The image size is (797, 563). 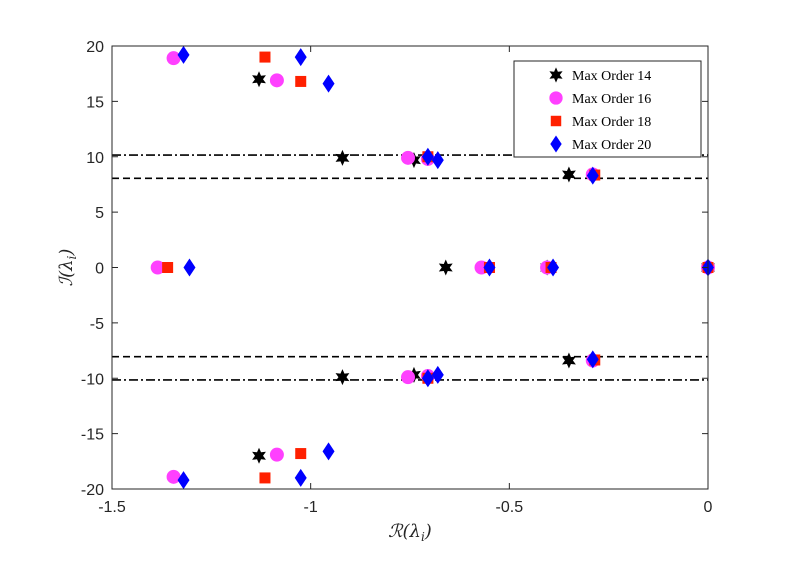 What do you see at coordinates (410, 532) in the screenshot?
I see `x-axis-label: ℛ(λi)` at bounding box center [410, 532].